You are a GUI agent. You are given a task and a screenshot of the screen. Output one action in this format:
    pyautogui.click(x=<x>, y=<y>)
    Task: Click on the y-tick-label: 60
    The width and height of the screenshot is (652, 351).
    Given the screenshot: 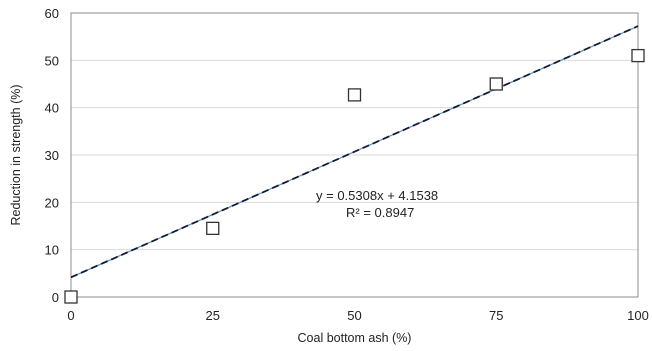 What is the action you would take?
    pyautogui.click(x=52, y=13)
    